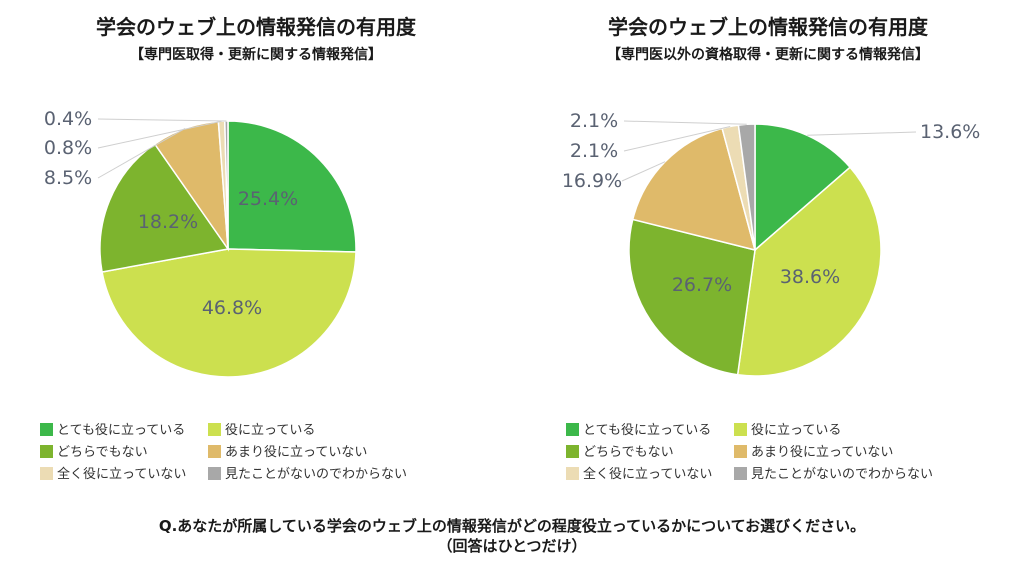 The image size is (1024, 575). I want to click on data-label: 18.2%, so click(168, 222).